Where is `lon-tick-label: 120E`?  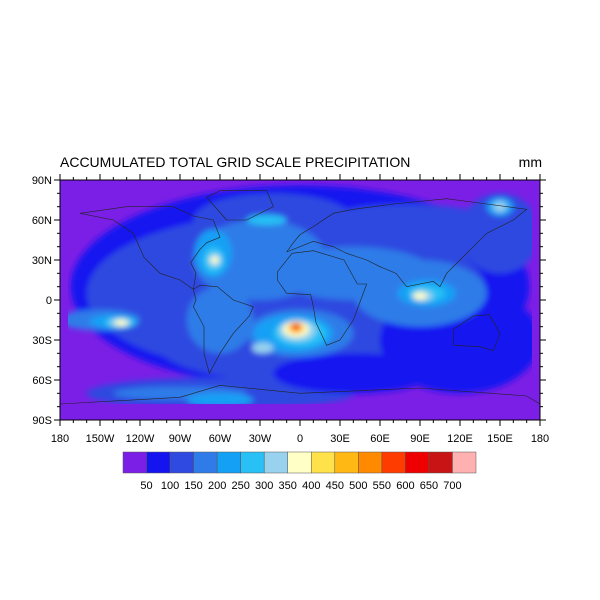
lon-tick-label: 120E is located at coordinates (460, 439).